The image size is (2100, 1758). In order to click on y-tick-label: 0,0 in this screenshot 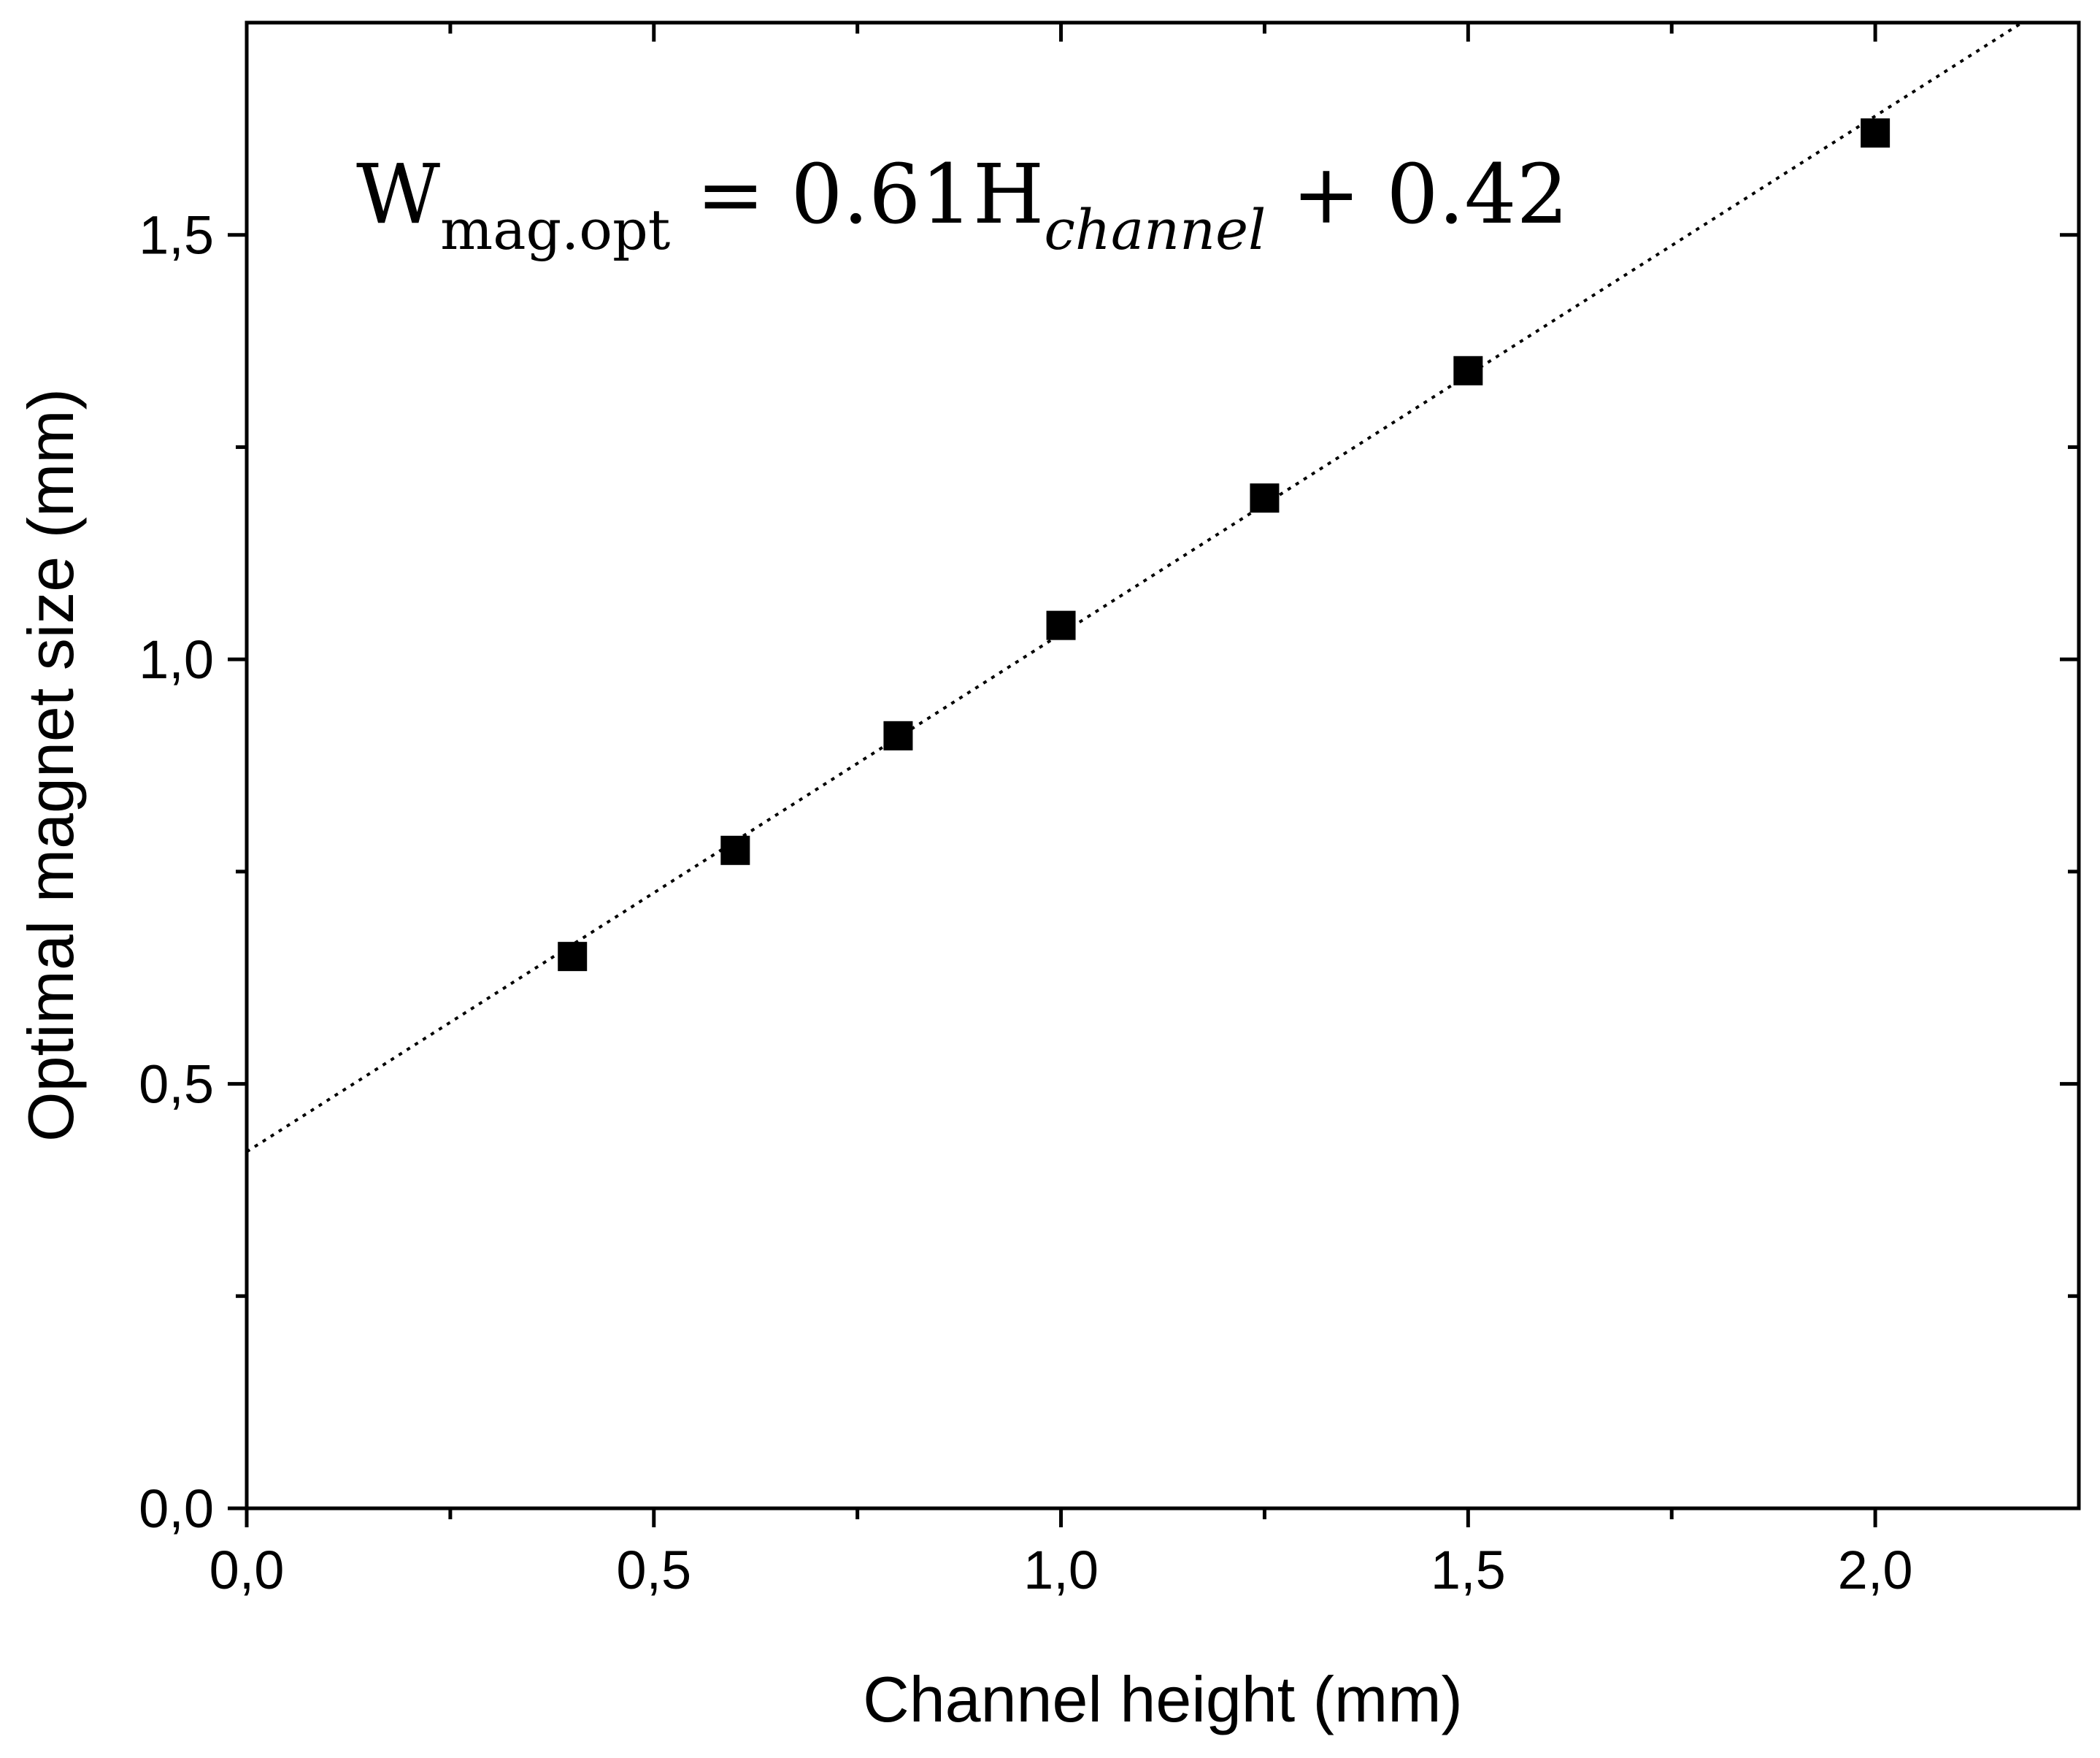, I will do `click(176, 1509)`.